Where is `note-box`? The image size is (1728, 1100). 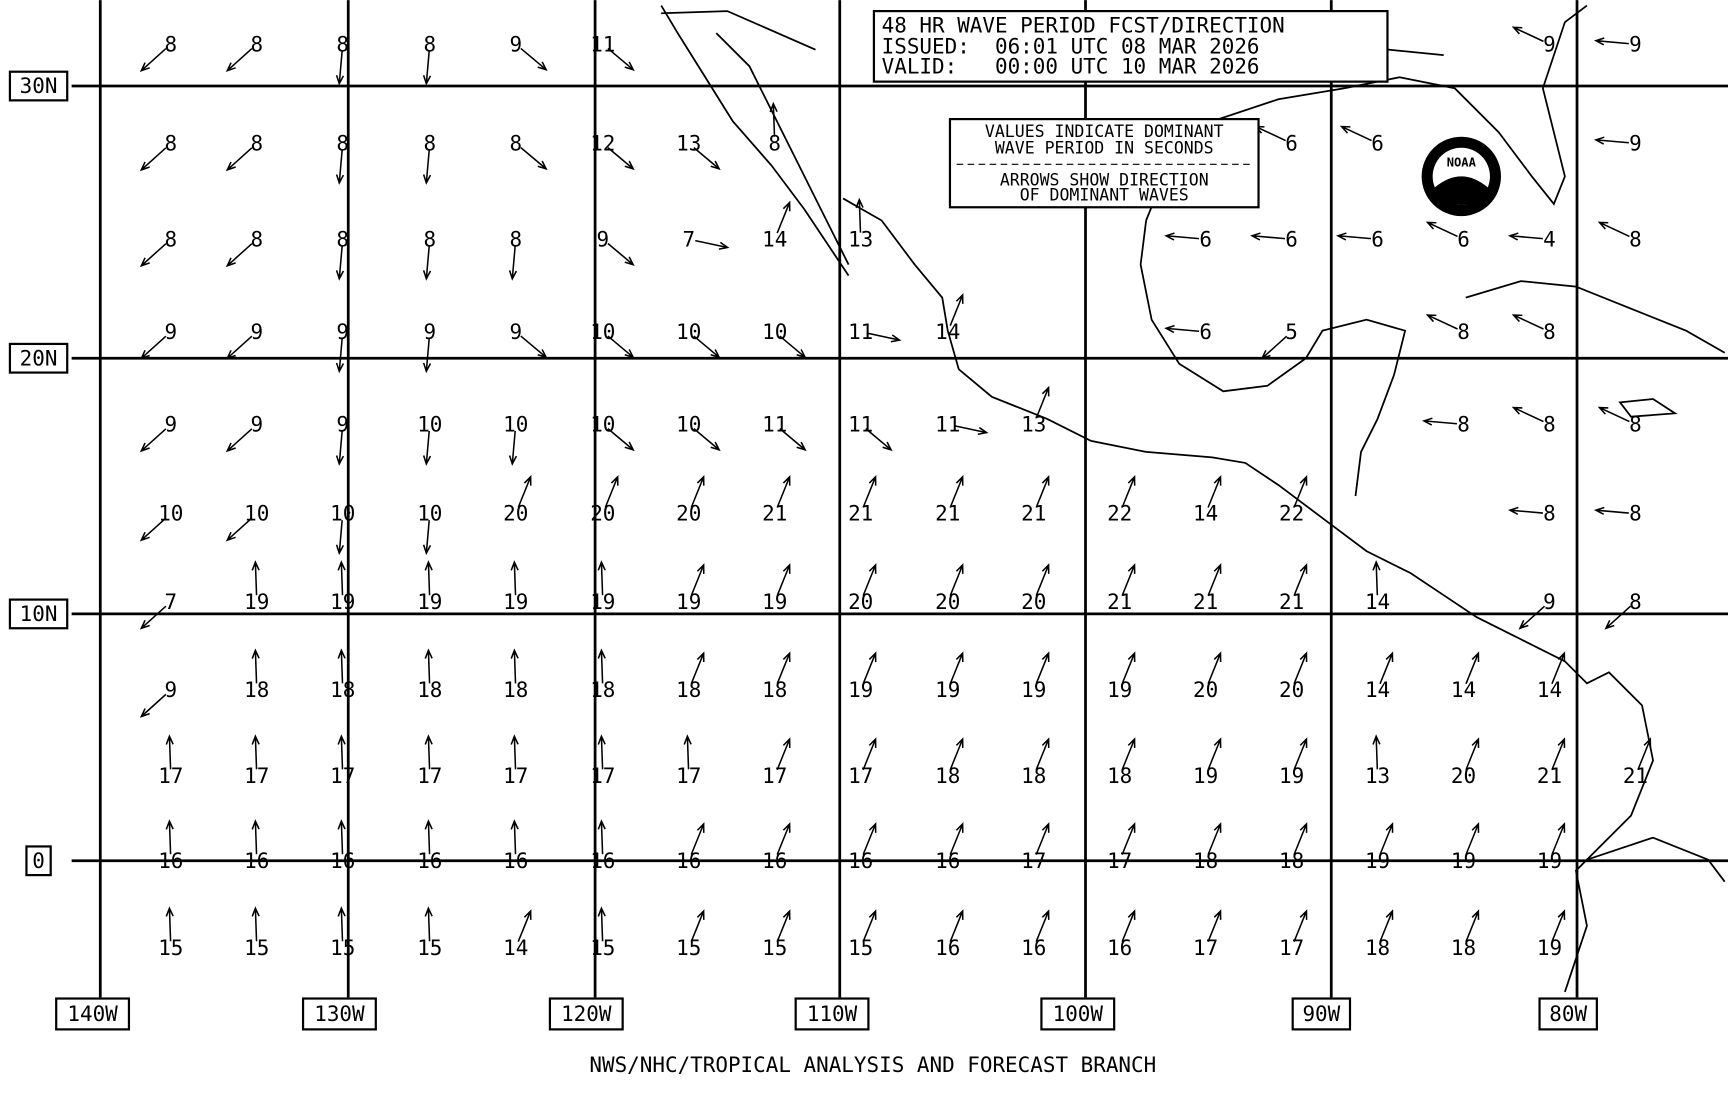 note-box is located at coordinates (1104, 163).